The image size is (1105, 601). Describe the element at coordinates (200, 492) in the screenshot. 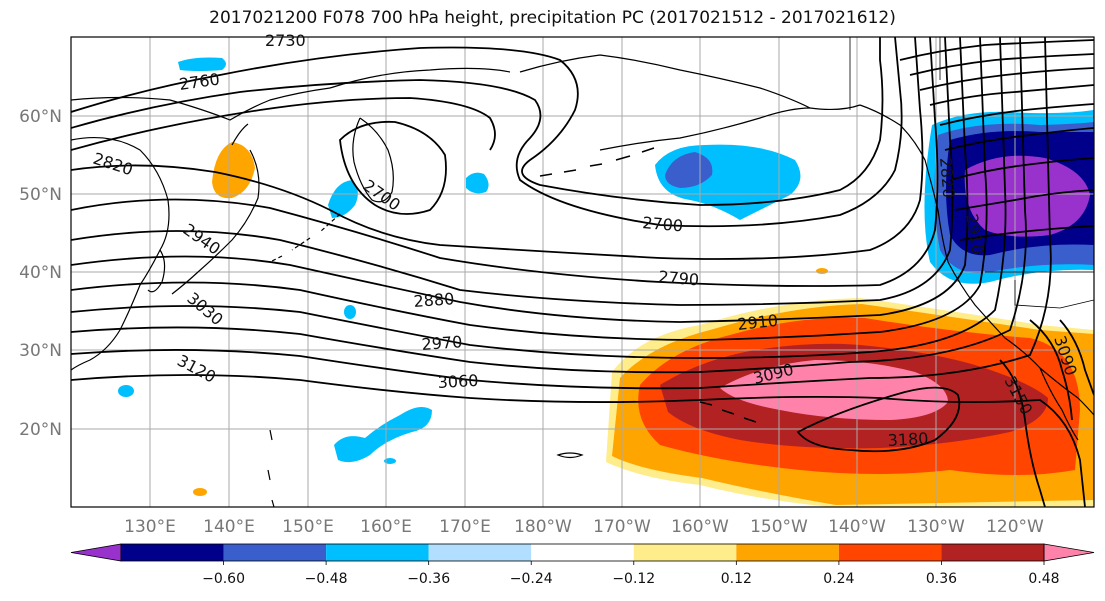

I see `precip-blob-pos-small1` at that location.